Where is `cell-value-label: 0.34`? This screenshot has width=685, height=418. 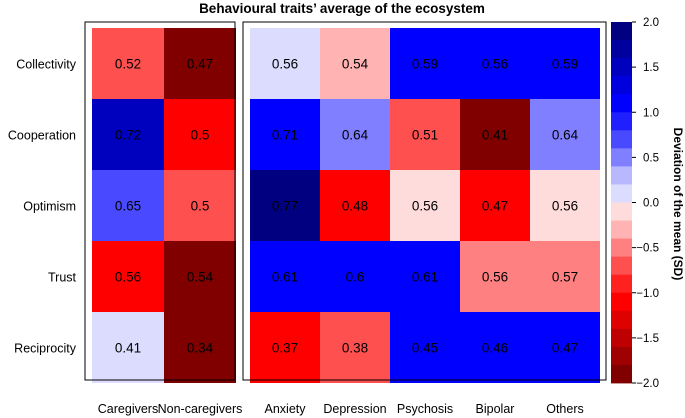 cell-value-label: 0.34 is located at coordinates (200, 348).